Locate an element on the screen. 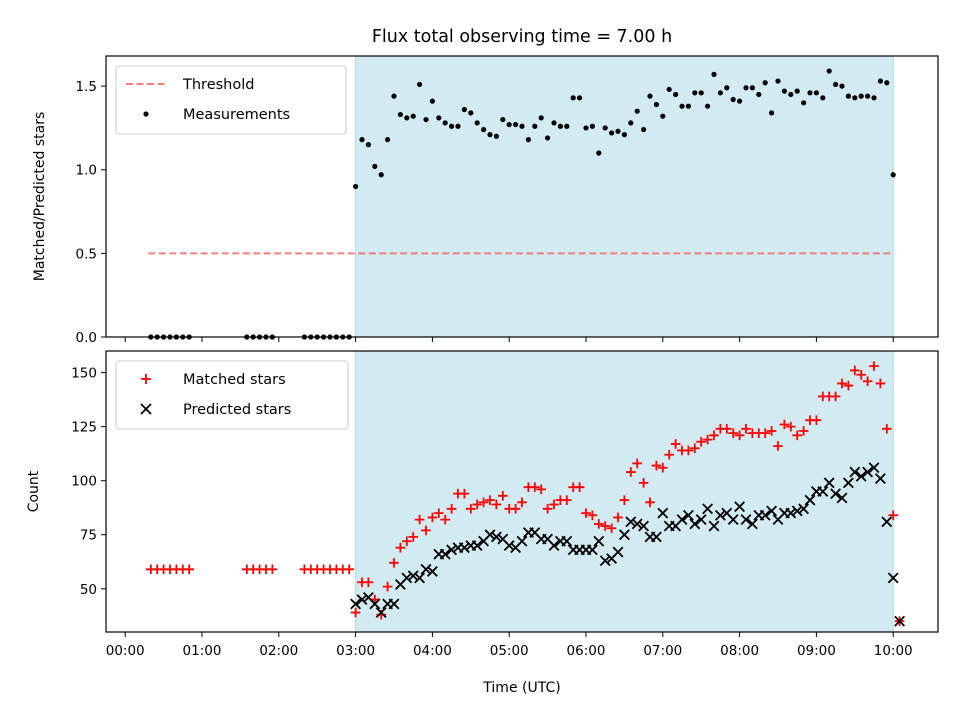  y-tick-label: 50 is located at coordinates (88, 590).